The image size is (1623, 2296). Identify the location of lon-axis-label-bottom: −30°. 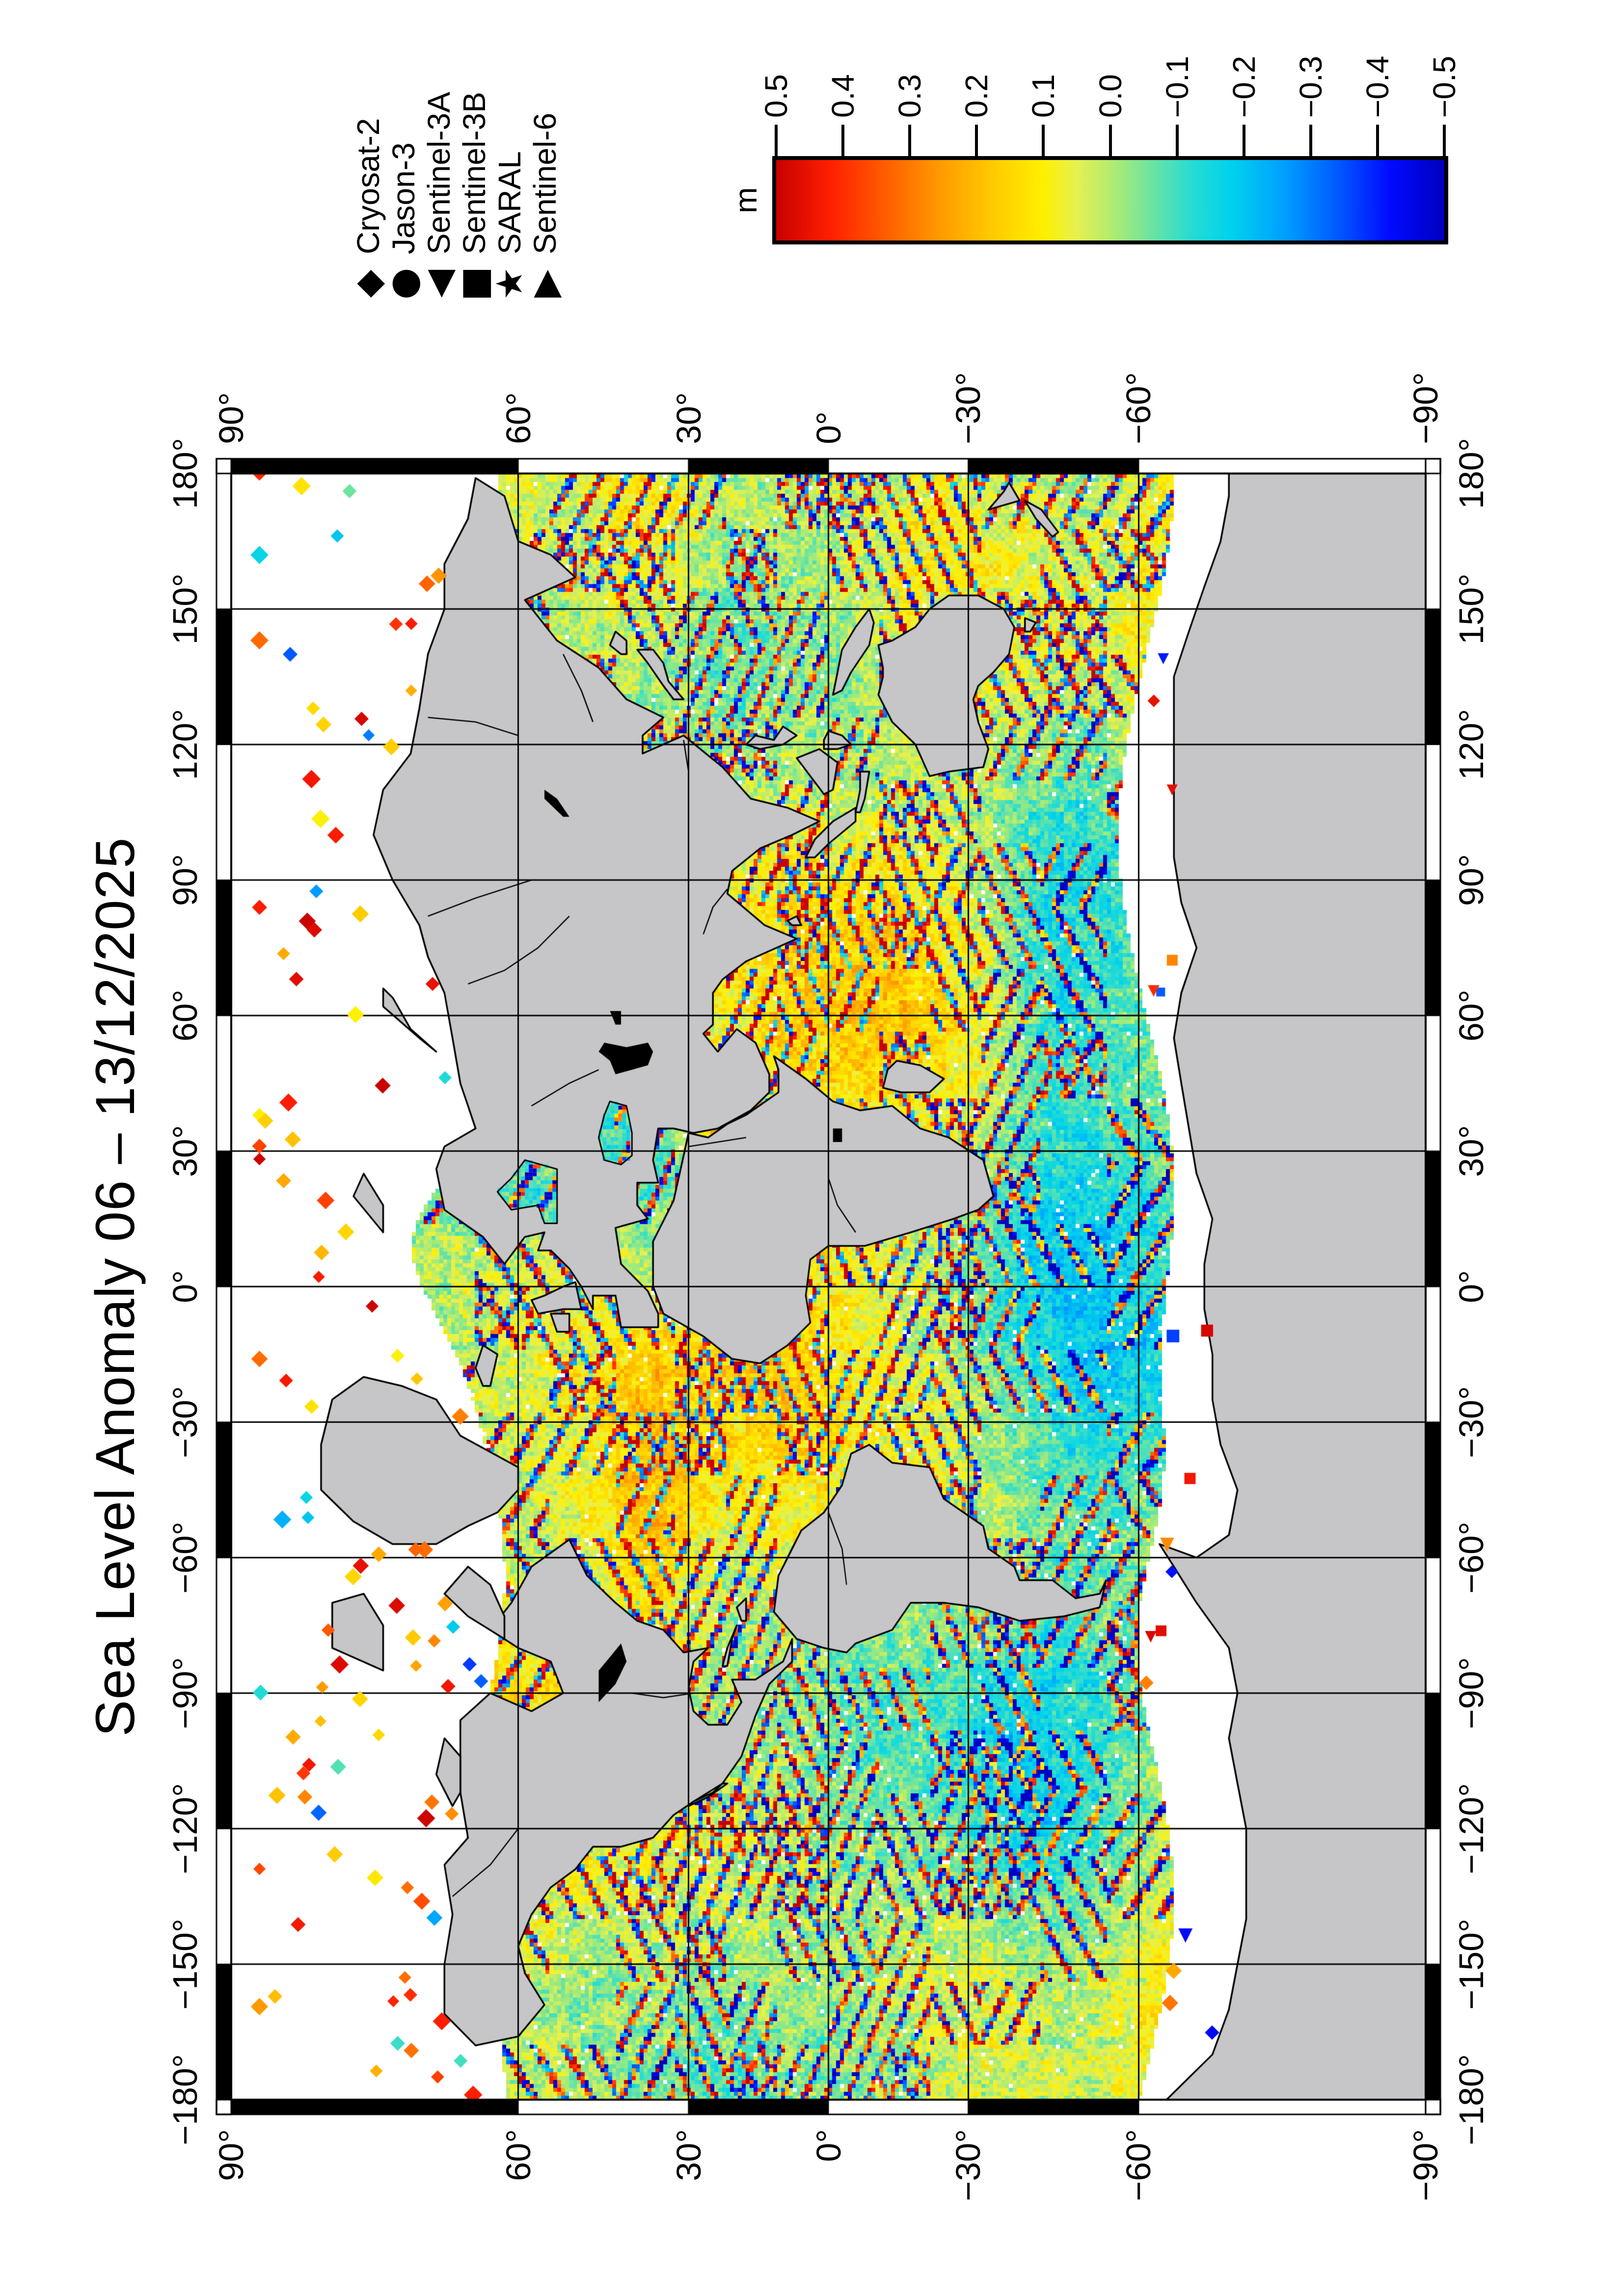
(1471, 1422).